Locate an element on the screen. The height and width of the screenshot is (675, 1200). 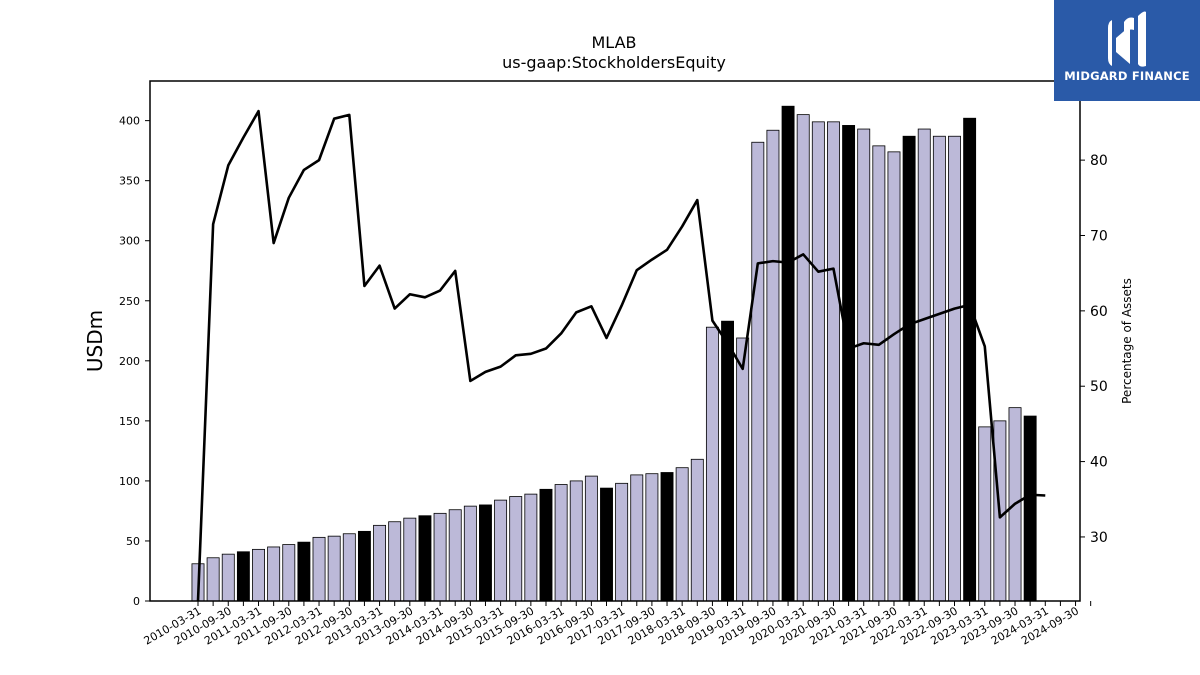
brand-logo: MIDGARD FINANCE is located at coordinates (1127, 50).